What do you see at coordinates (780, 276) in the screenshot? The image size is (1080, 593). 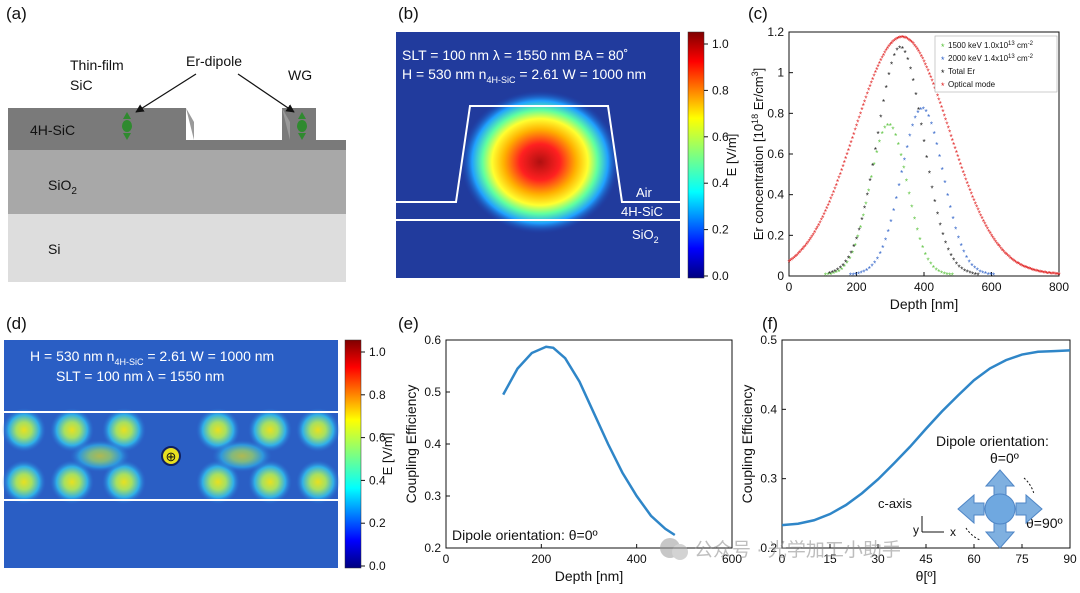 I see `y-tick-label: 0` at bounding box center [780, 276].